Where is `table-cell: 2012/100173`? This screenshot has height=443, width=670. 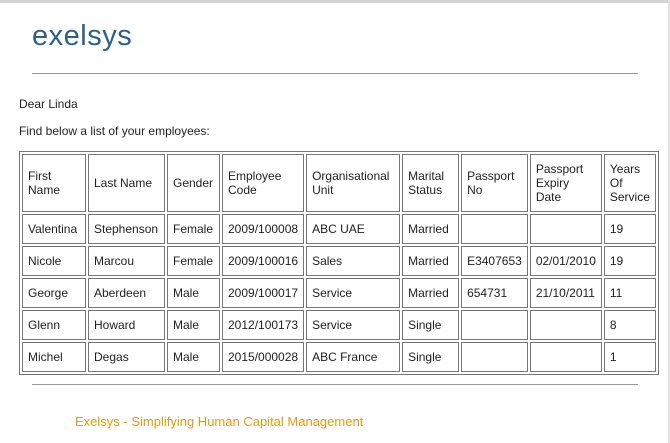 table-cell: 2012/100173 is located at coordinates (263, 325).